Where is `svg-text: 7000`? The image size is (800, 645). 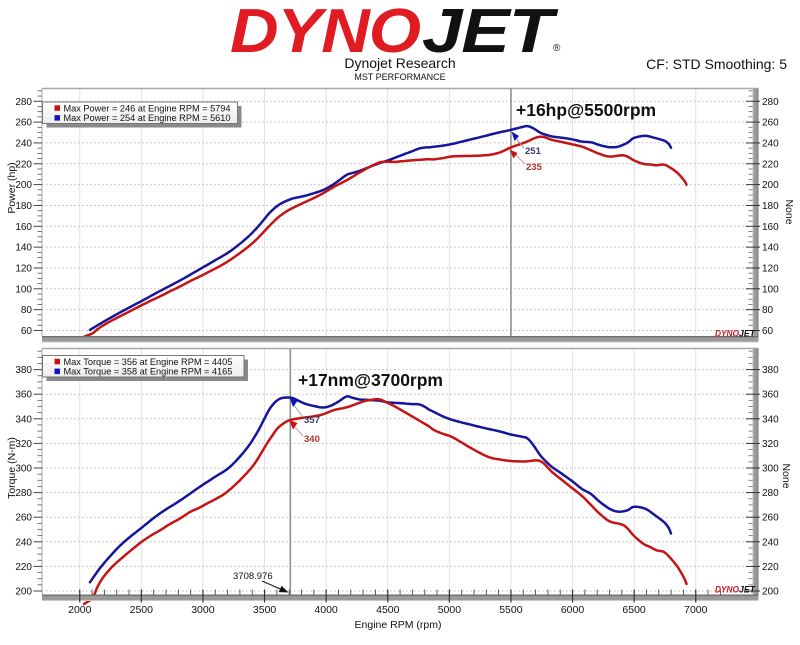
svg-text: 7000 is located at coordinates (696, 610).